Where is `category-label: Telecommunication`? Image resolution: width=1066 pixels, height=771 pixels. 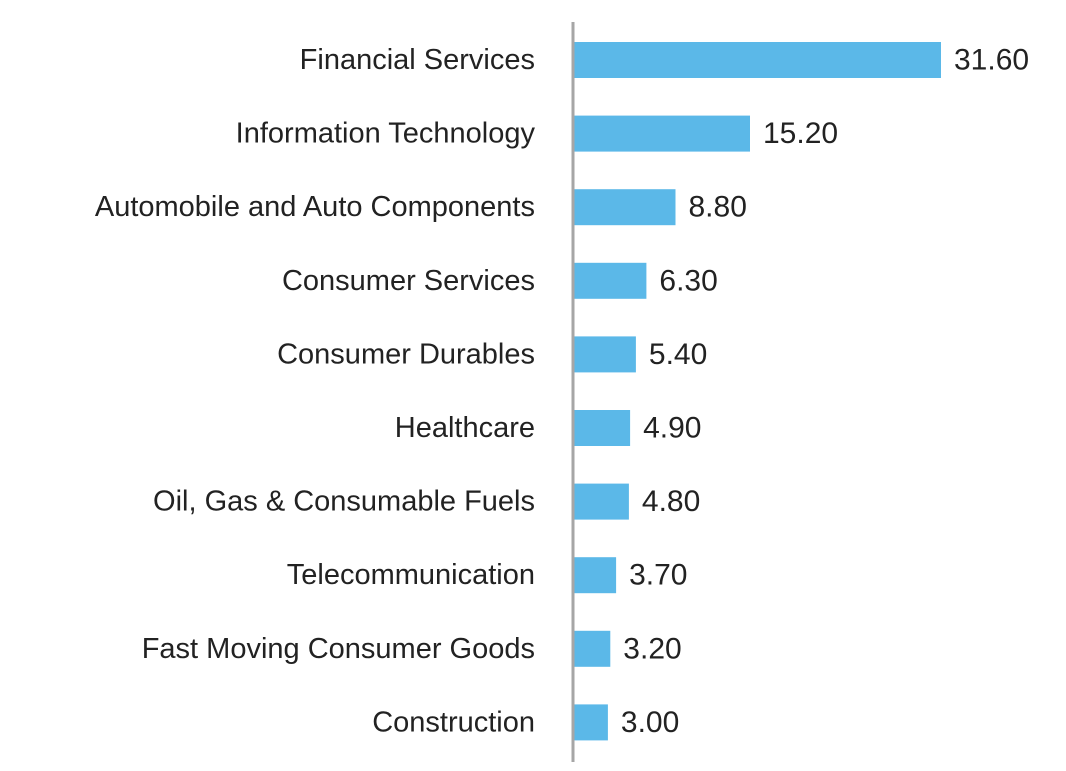 category-label: Telecommunication is located at coordinates (411, 575).